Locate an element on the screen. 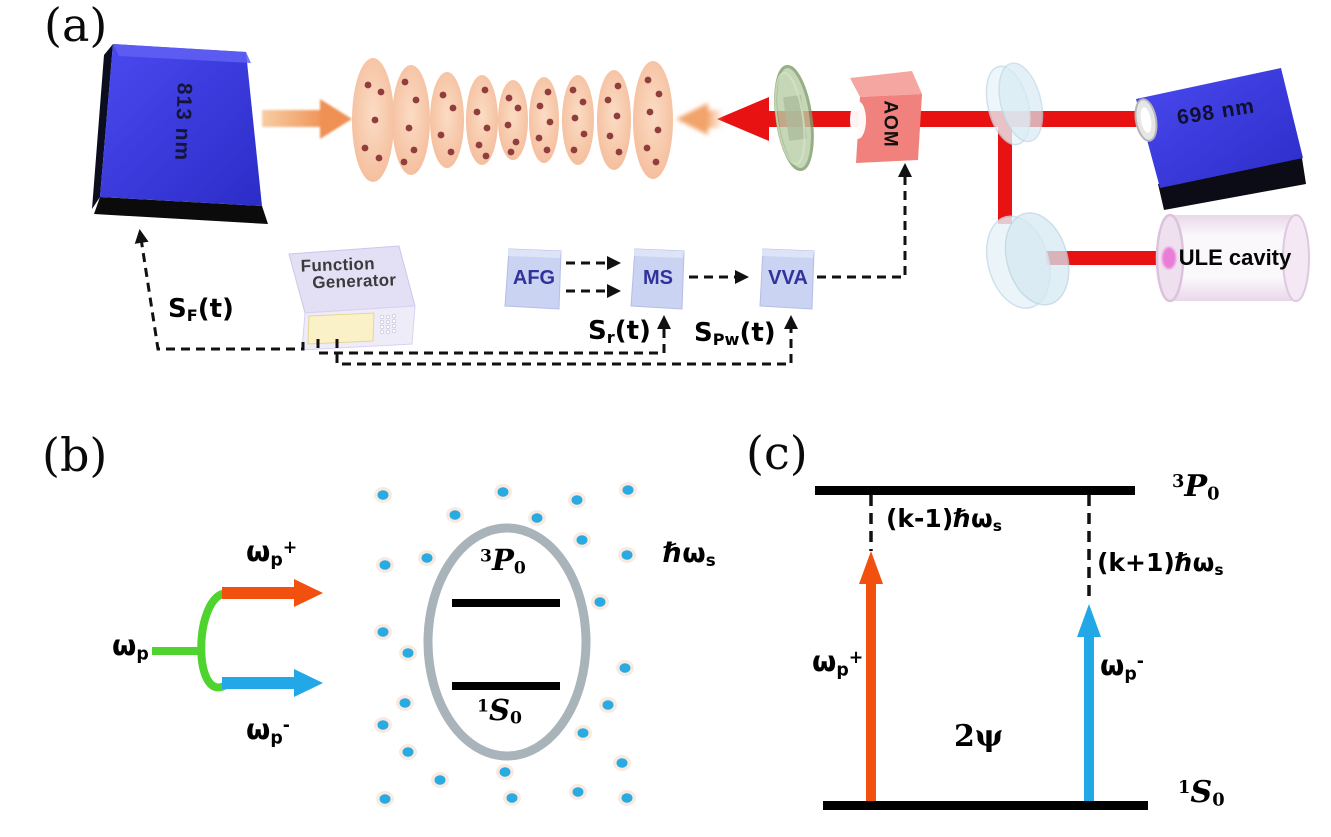  aom-box is located at coordinates (886, 117).